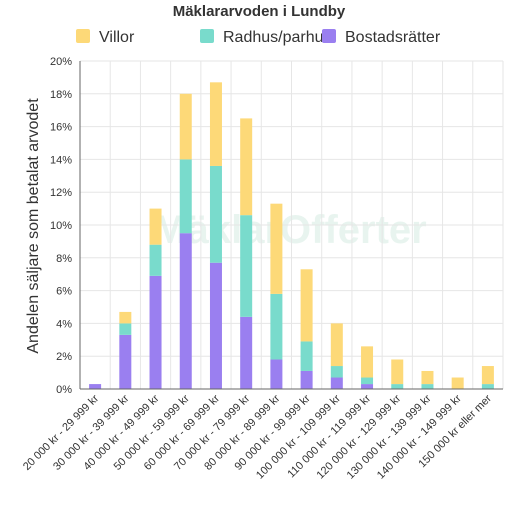  What do you see at coordinates (61, 95) in the screenshot?
I see `y-tick-label: 18%` at bounding box center [61, 95].